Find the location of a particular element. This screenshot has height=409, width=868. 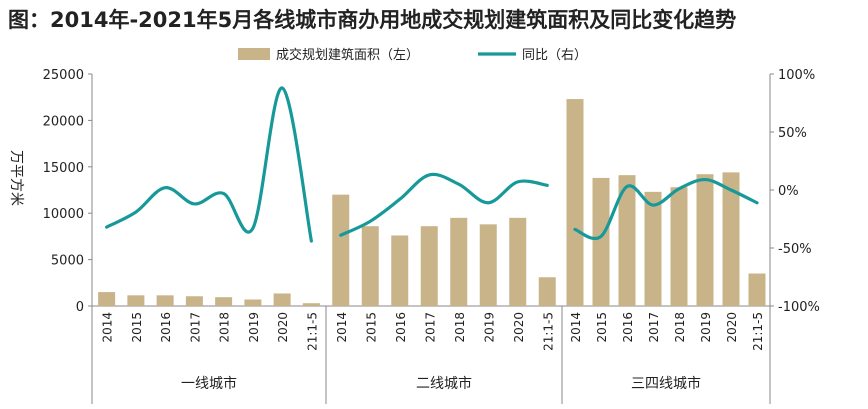

y2-tick-label: 100% is located at coordinates (796, 75).